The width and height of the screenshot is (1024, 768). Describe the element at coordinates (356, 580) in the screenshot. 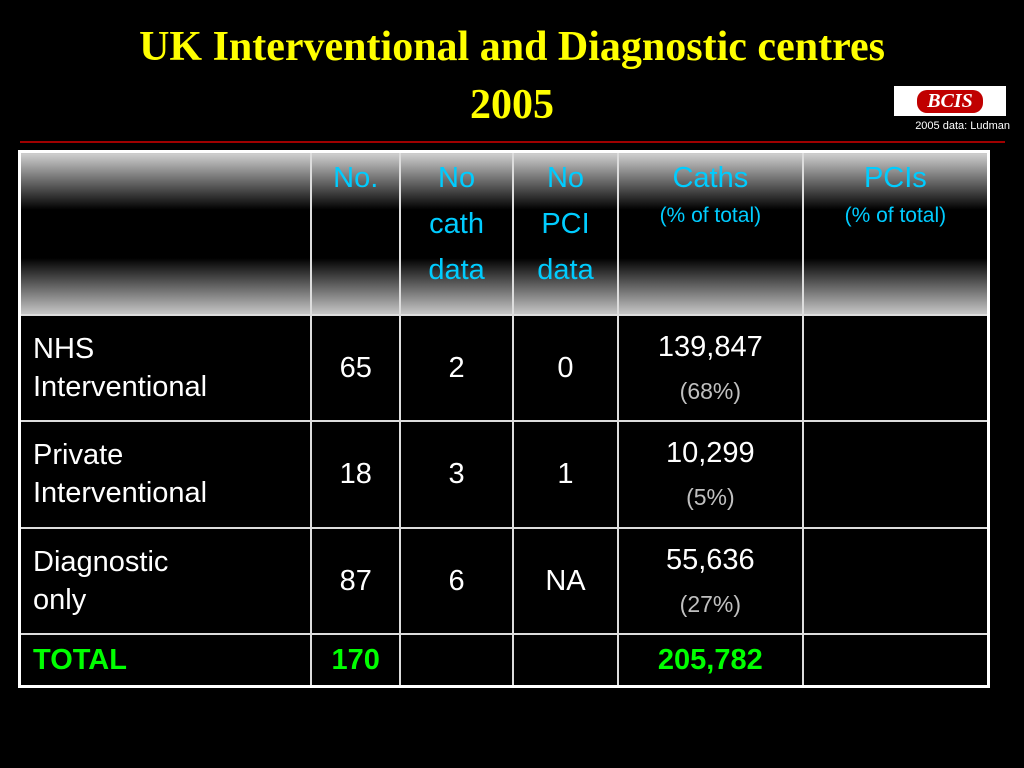

I see `cell: 87` at that location.